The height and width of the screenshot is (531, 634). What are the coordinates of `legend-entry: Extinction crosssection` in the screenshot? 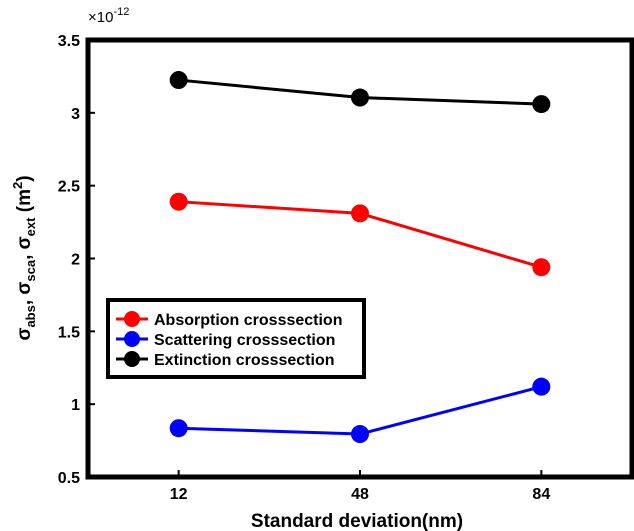 It's located at (244, 360).